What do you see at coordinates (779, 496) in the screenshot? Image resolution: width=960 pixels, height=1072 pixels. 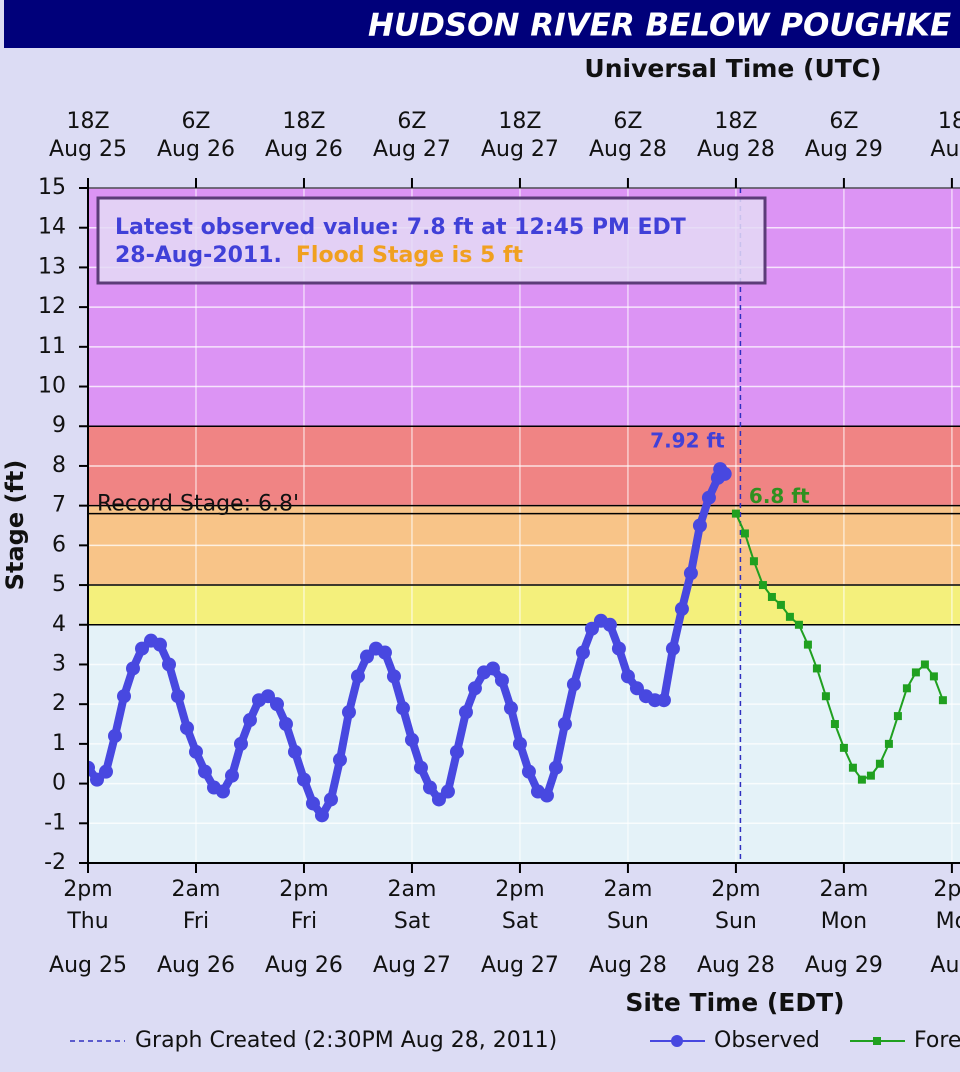 I see `point-label: 6.8 ft` at bounding box center [779, 496].